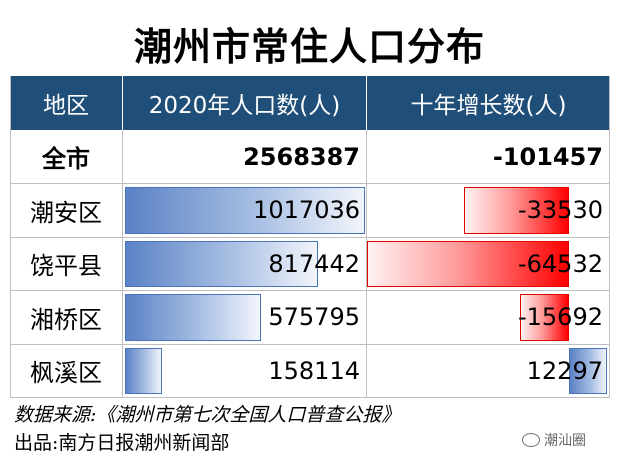  What do you see at coordinates (122, 443) in the screenshot?
I see `credit: 出品:南方日报潮州新闻部` at bounding box center [122, 443].